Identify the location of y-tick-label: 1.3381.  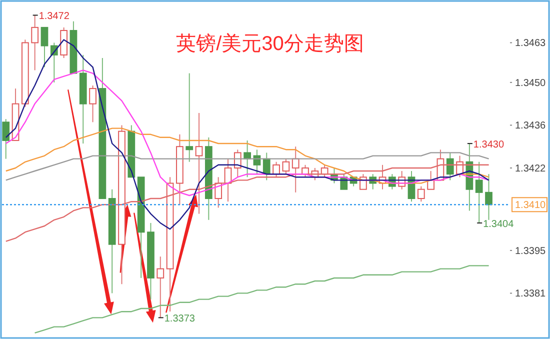
(530, 294).